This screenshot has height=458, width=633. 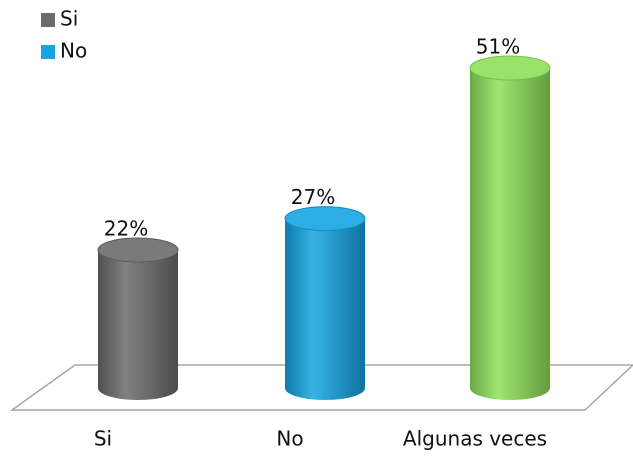 I want to click on value-label: 51%, so click(x=498, y=47).